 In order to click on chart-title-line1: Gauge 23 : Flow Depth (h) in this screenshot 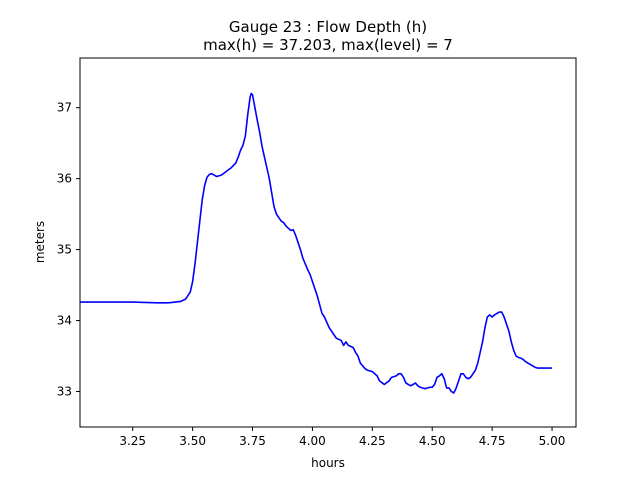, I will do `click(328, 27)`.